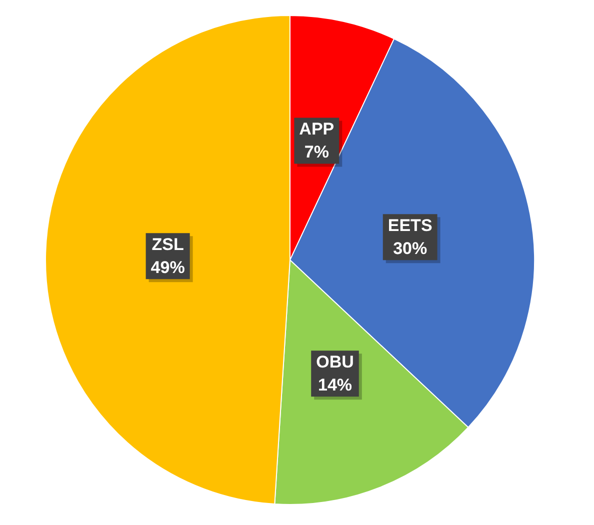 This screenshot has height=525, width=594. What do you see at coordinates (316, 152) in the screenshot?
I see `data-label: 7%` at bounding box center [316, 152].